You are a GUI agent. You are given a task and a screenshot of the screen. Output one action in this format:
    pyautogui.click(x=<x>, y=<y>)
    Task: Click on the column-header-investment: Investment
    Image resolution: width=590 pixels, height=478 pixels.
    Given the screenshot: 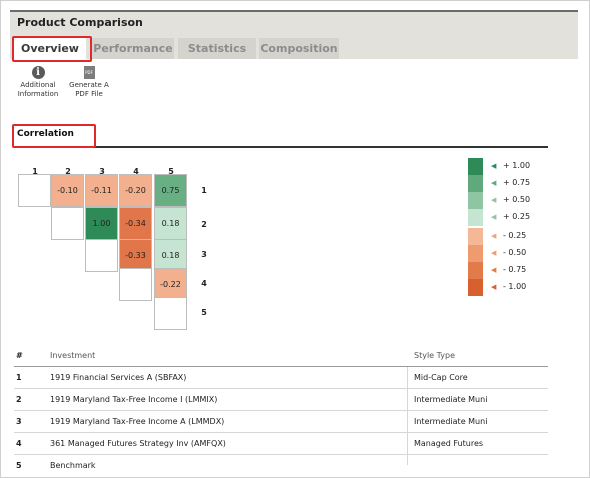 What is the action you would take?
    pyautogui.click(x=73, y=355)
    